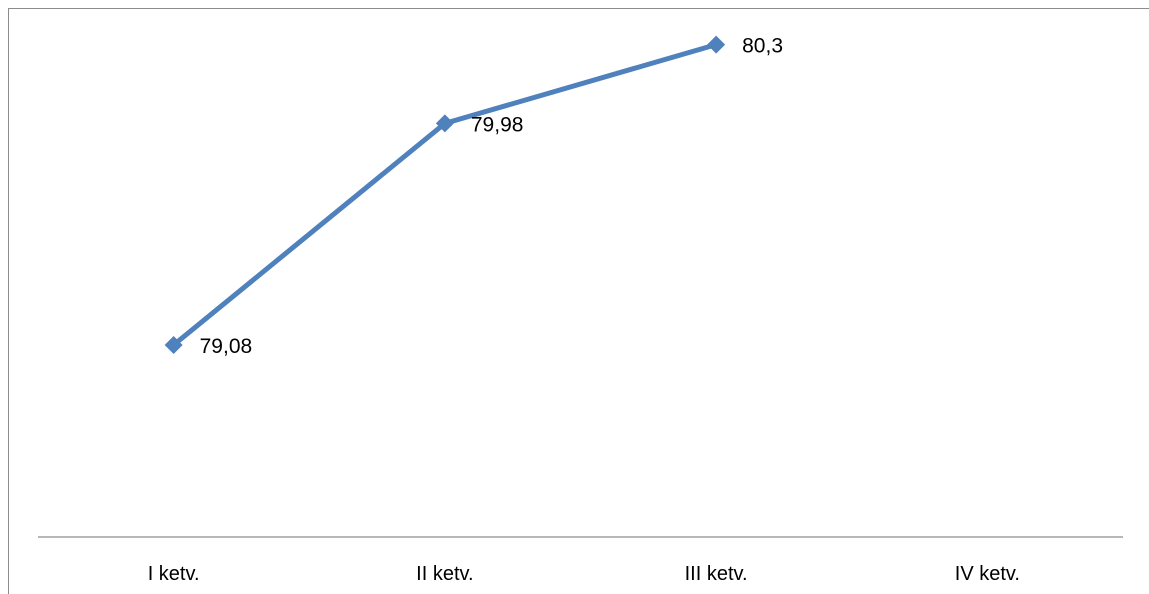 The image size is (1149, 594). What do you see at coordinates (444, 574) in the screenshot?
I see `x-tick-label: II ketv.` at bounding box center [444, 574].